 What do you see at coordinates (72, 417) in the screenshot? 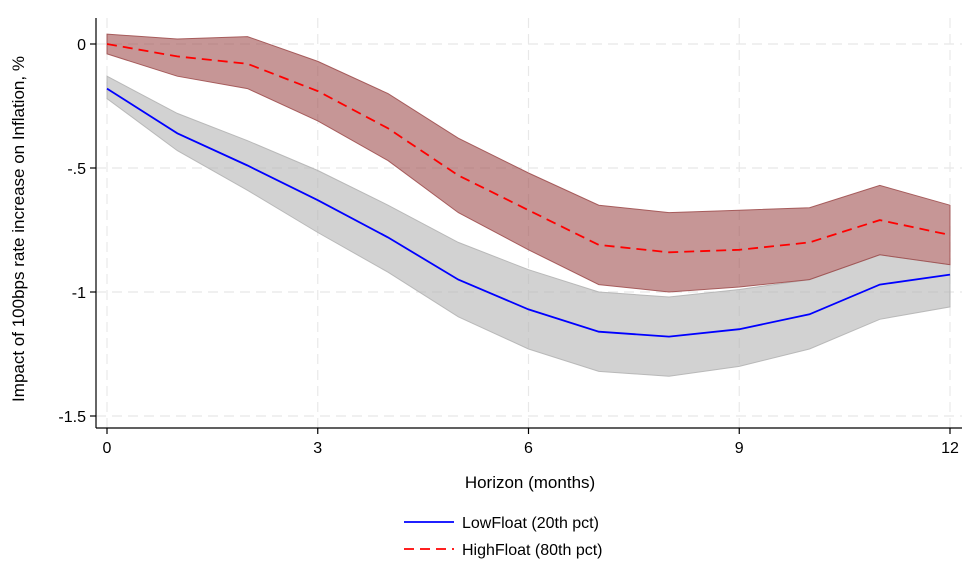
I see `y-tick-label: -1.5` at bounding box center [72, 417].